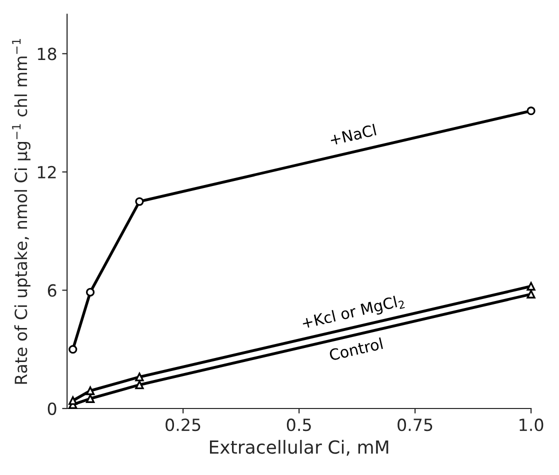 Image resolution: width=559 pixels, height=475 pixels. Describe the element at coordinates (532, 425) in the screenshot. I see `x-tick-label: 1.0` at that location.